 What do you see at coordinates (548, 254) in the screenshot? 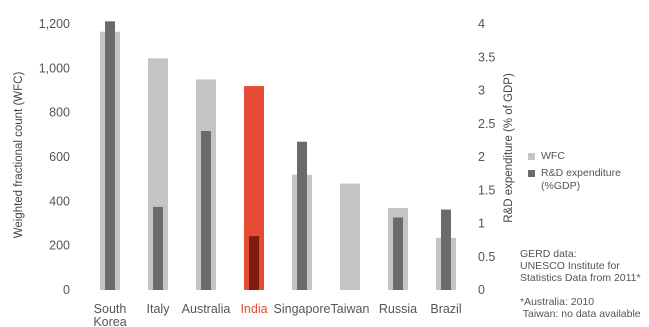
I see `gerd-note-line: GERD data:` at bounding box center [548, 254].